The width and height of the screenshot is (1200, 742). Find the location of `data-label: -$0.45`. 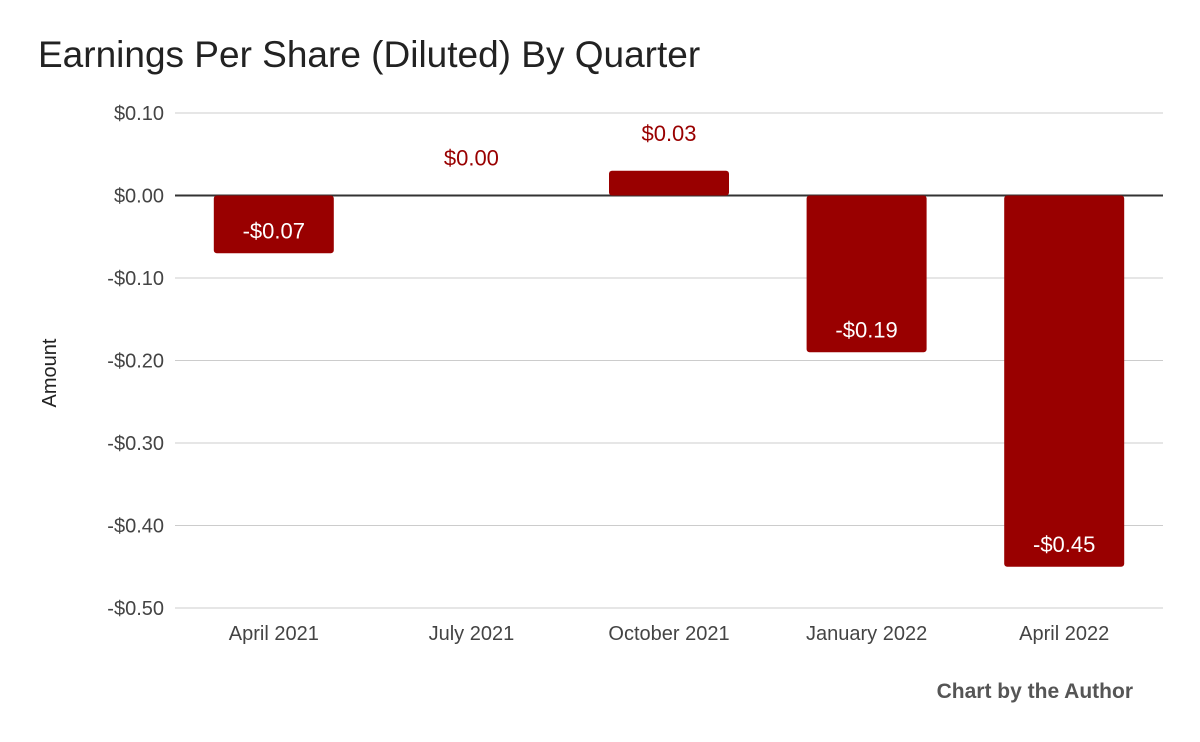

data-label: -$0.45 is located at coordinates (1064, 544).